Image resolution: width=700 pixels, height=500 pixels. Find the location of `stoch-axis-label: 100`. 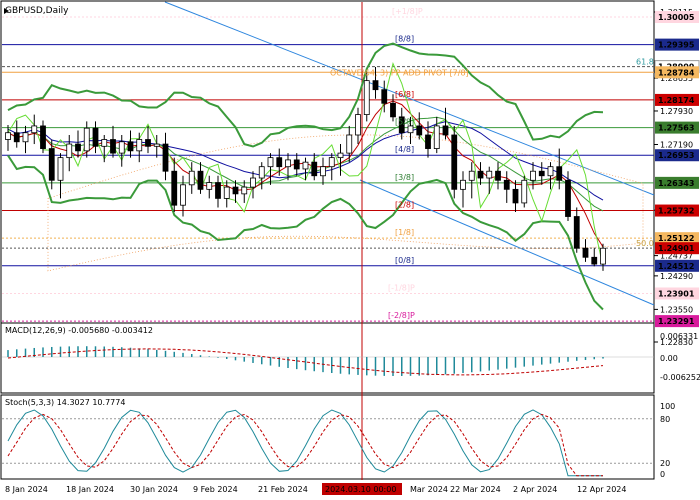

stoch-axis-label: 100 is located at coordinates (667, 406).